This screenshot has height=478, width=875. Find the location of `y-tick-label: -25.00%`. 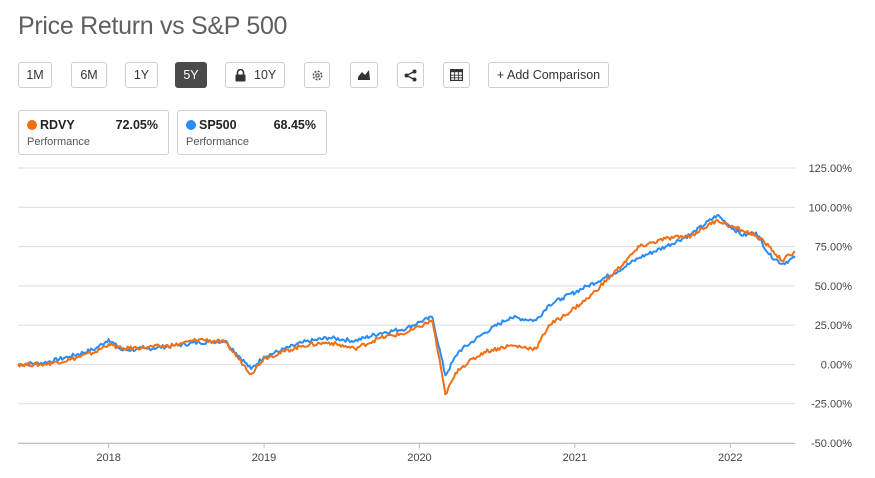

y-tick-label: -25.00% is located at coordinates (831, 405).